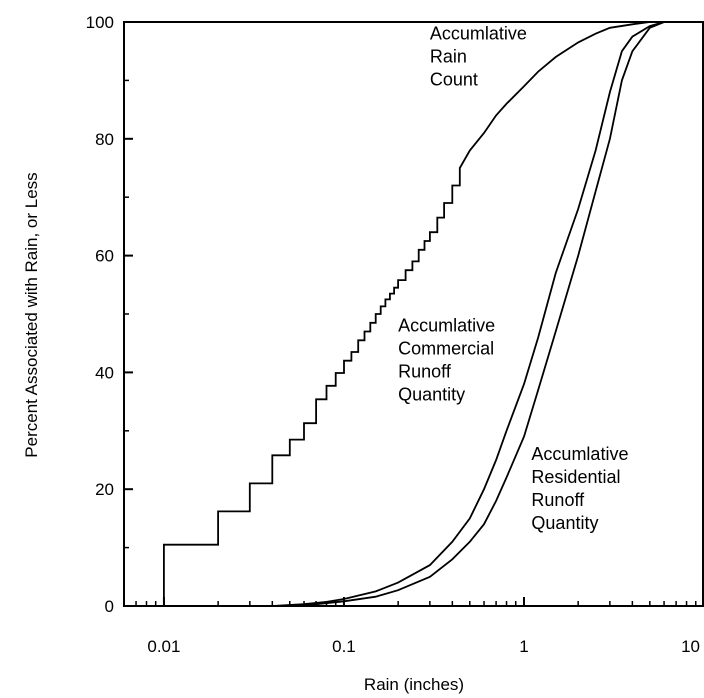  I want to click on x-tick-label: 10, so click(690, 646).